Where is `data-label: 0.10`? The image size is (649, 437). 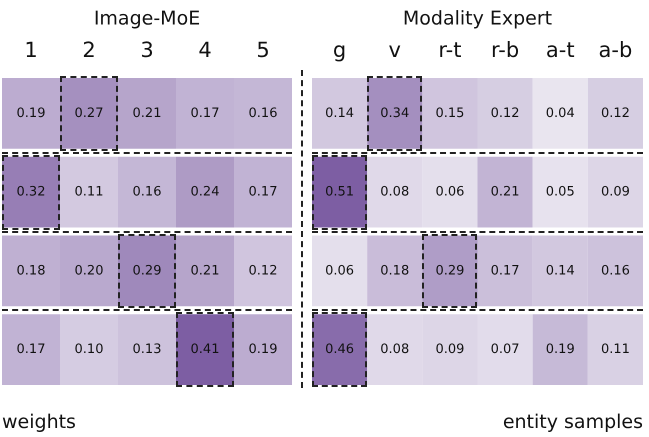
data-label: 0.10 is located at coordinates (89, 349).